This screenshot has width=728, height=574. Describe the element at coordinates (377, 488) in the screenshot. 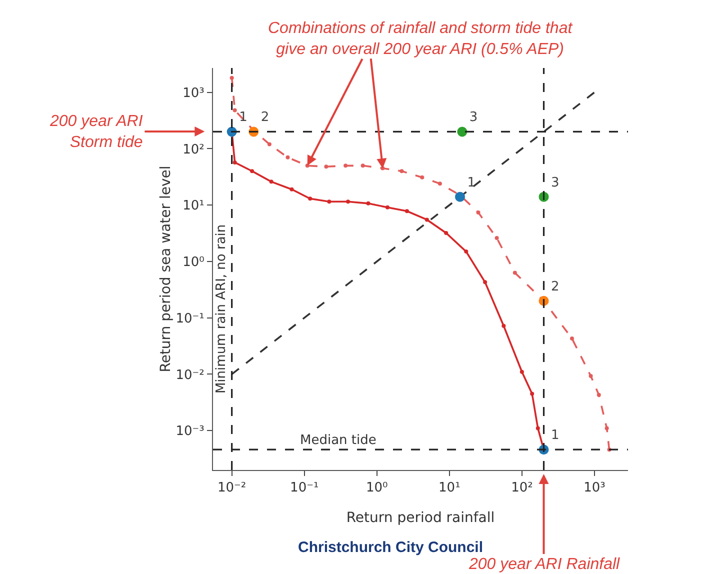

I see `x-tick-label: 10⁰` at that location.